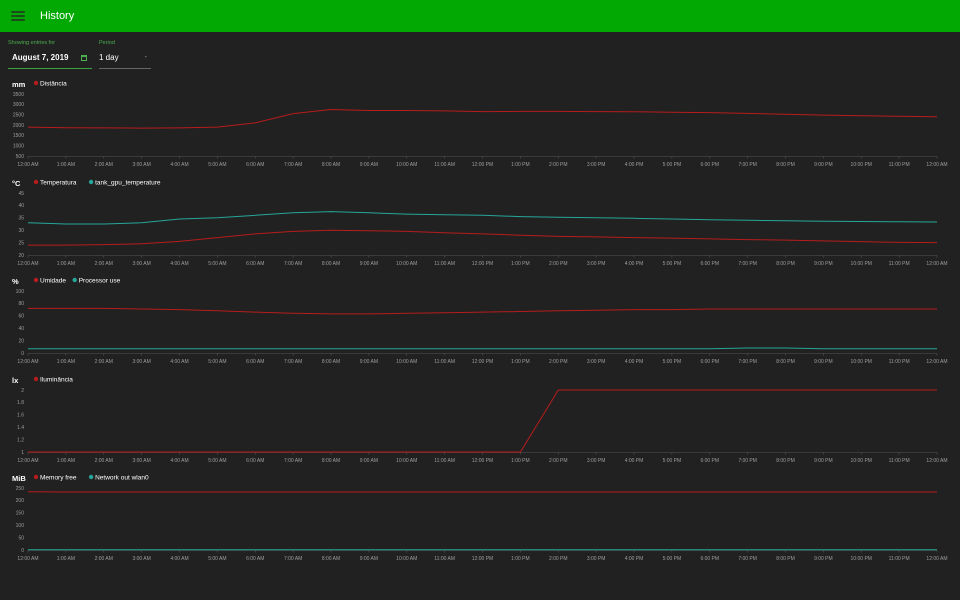 The width and height of the screenshot is (960, 600). Describe the element at coordinates (56, 380) in the screenshot. I see `legend-item: Iluminância` at that location.